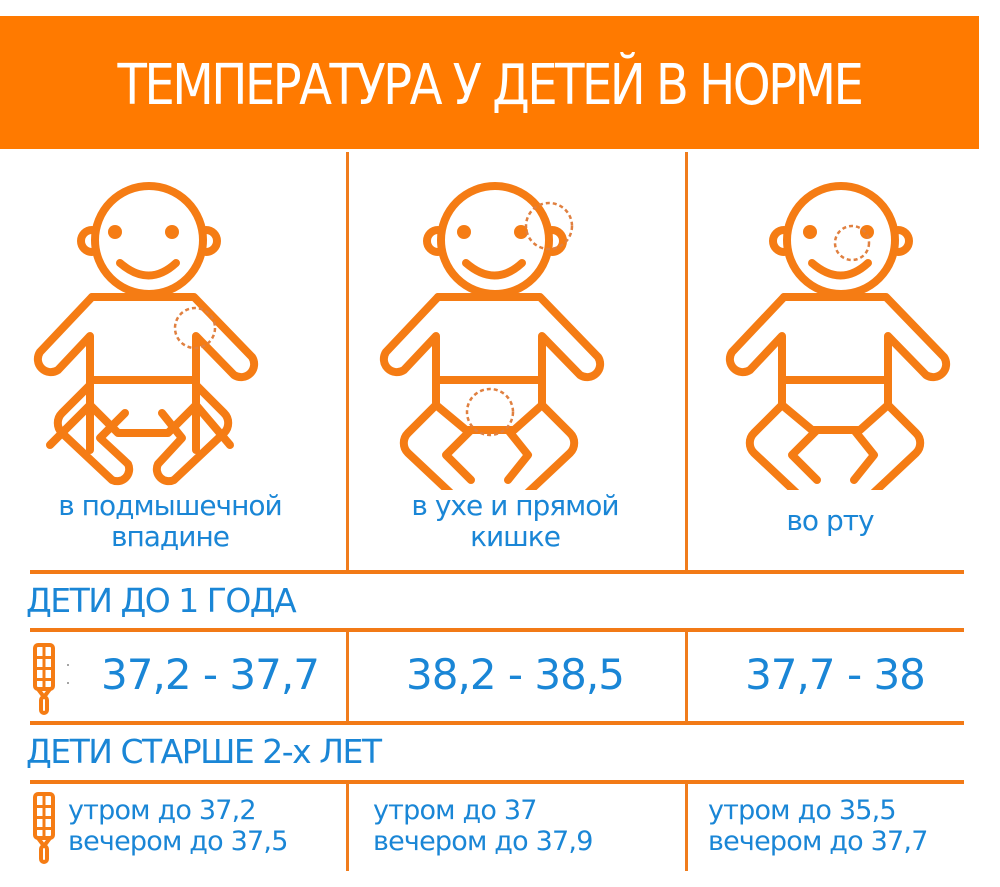 This screenshot has height=887, width=1000. What do you see at coordinates (515, 674) in the screenshot?
I see `value-ear-rectum-under-1: 38,2 - 38,5` at bounding box center [515, 674].